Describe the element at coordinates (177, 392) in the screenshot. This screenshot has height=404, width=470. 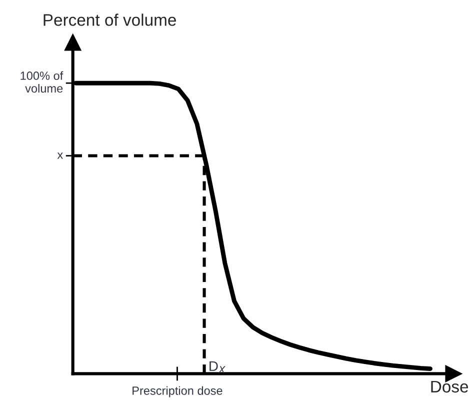
I see `text: Prescription dose` at that location.